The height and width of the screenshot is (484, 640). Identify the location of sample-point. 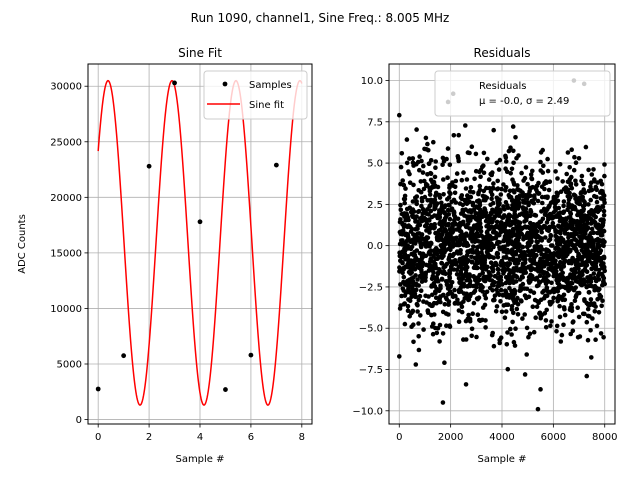
(174, 83).